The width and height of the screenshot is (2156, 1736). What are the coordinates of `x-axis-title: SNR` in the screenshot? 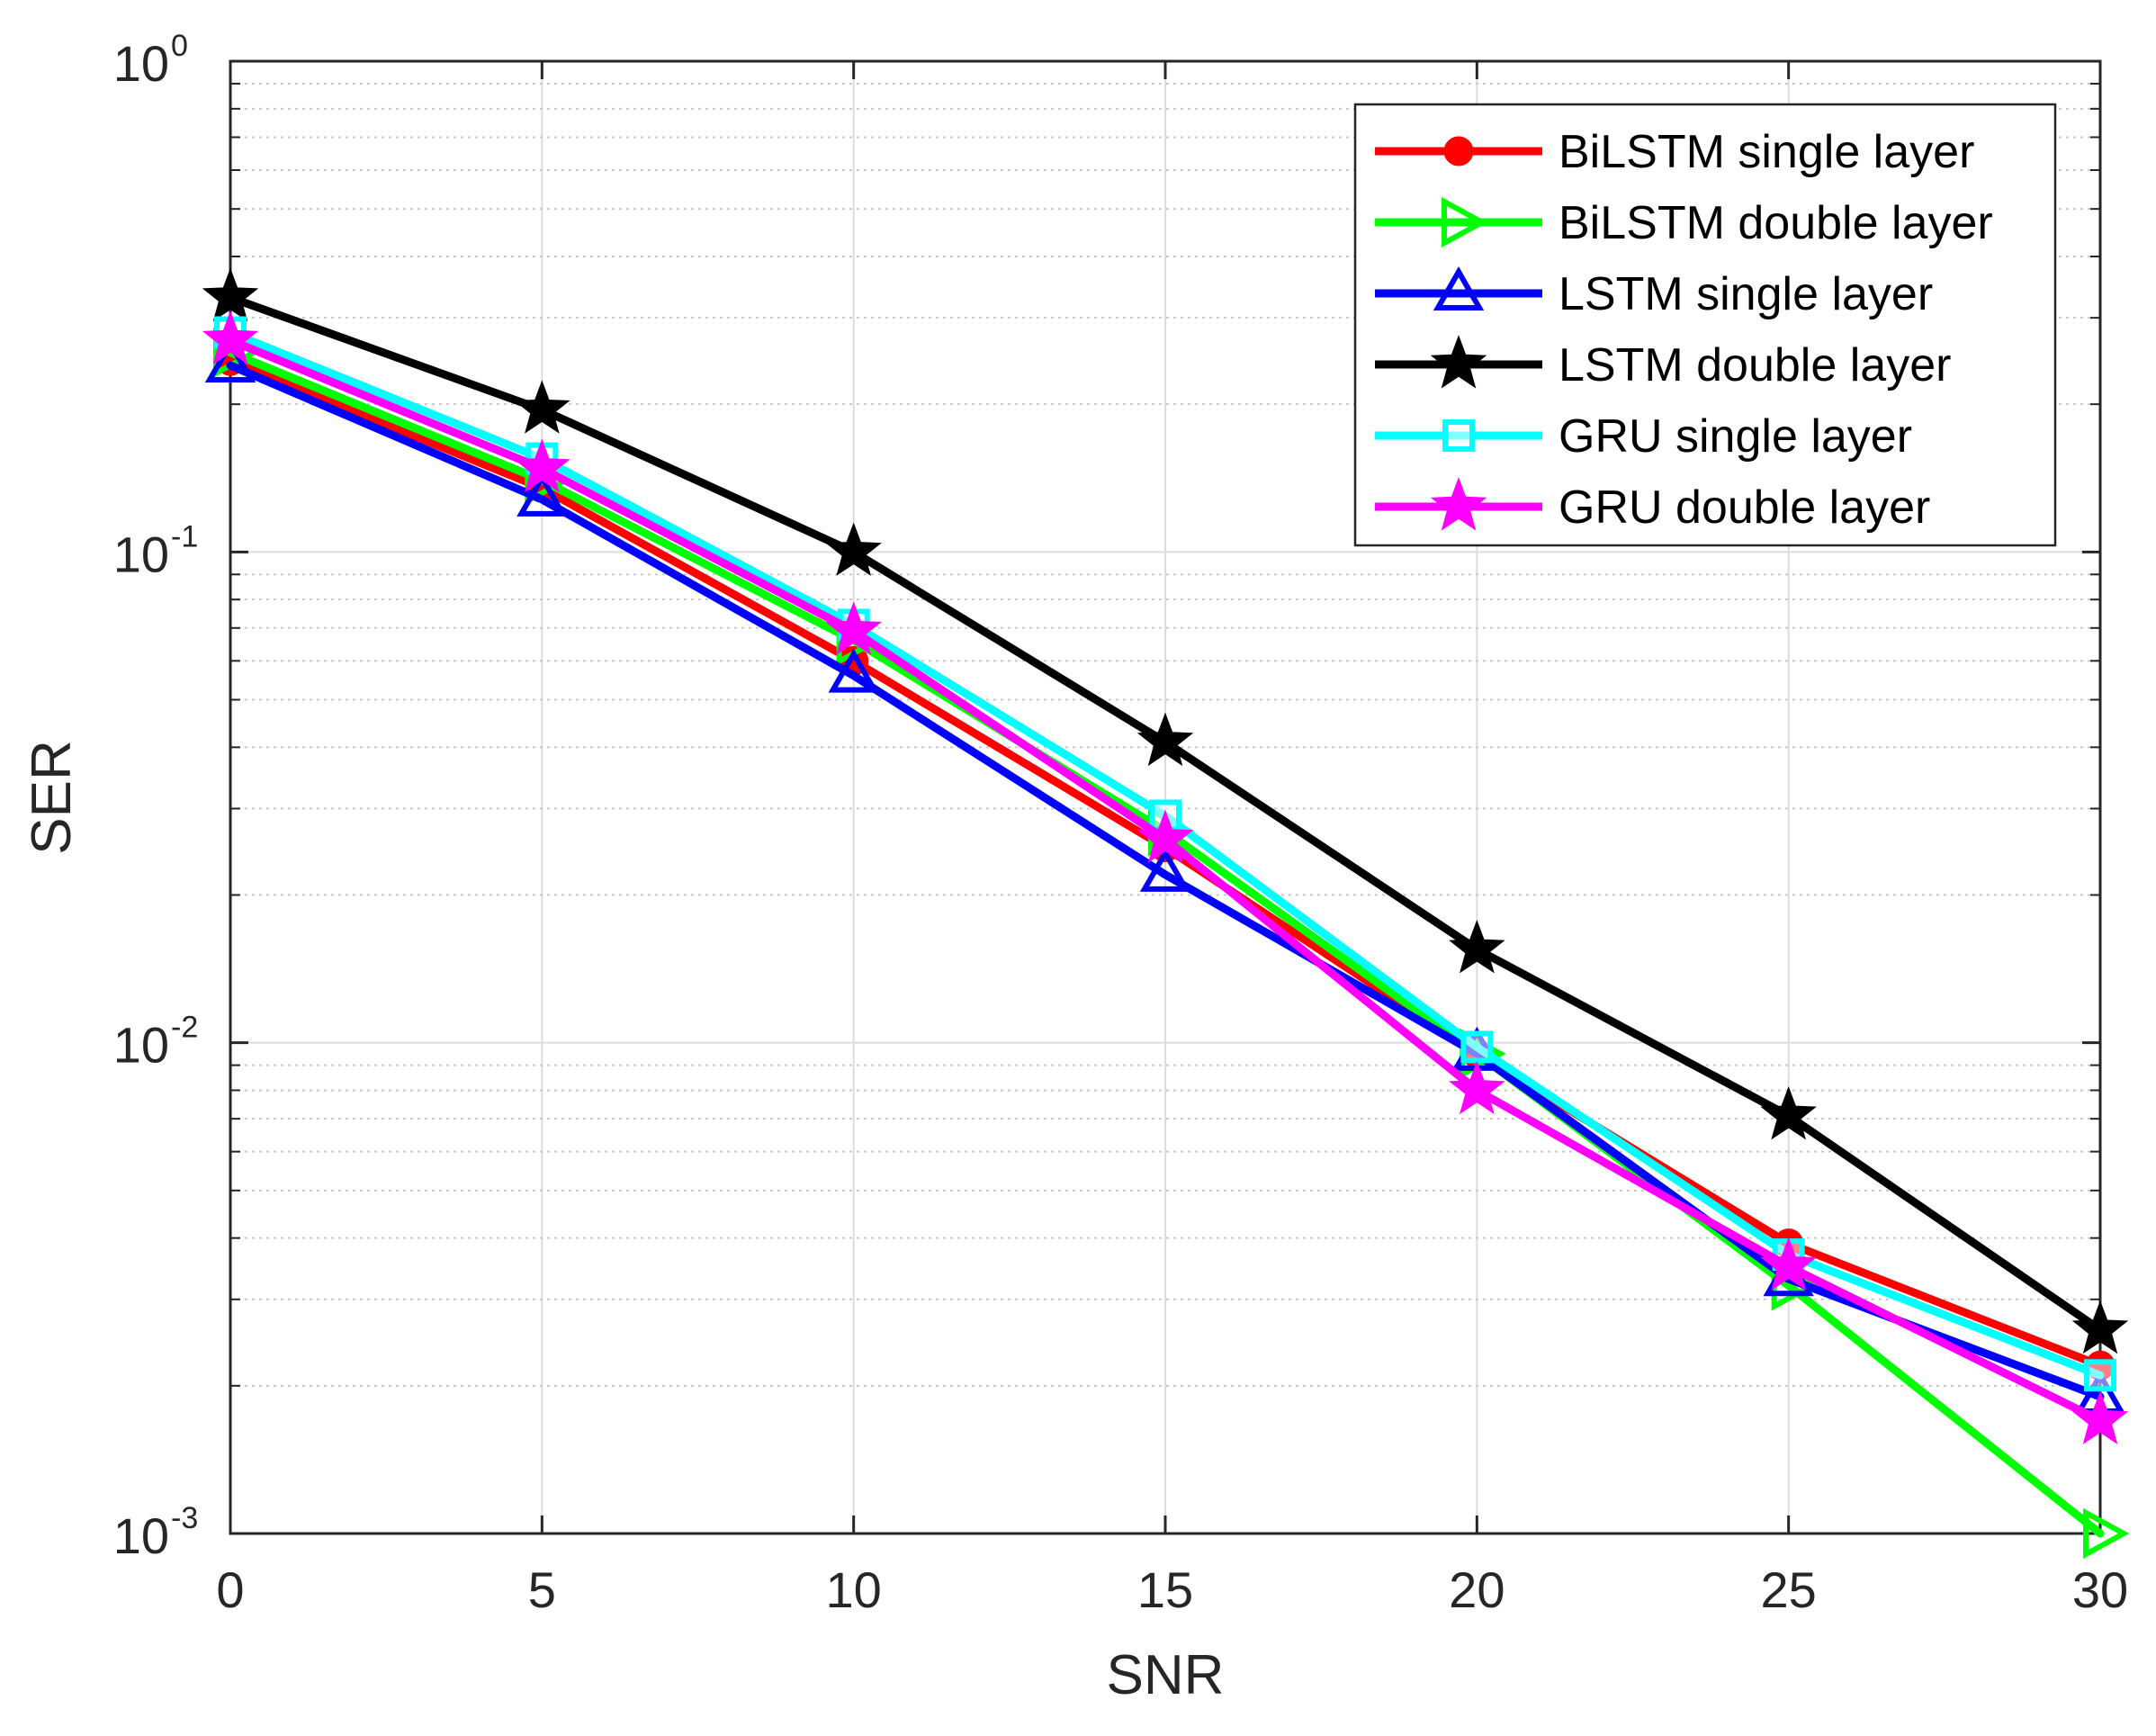 It's located at (1166, 1675).